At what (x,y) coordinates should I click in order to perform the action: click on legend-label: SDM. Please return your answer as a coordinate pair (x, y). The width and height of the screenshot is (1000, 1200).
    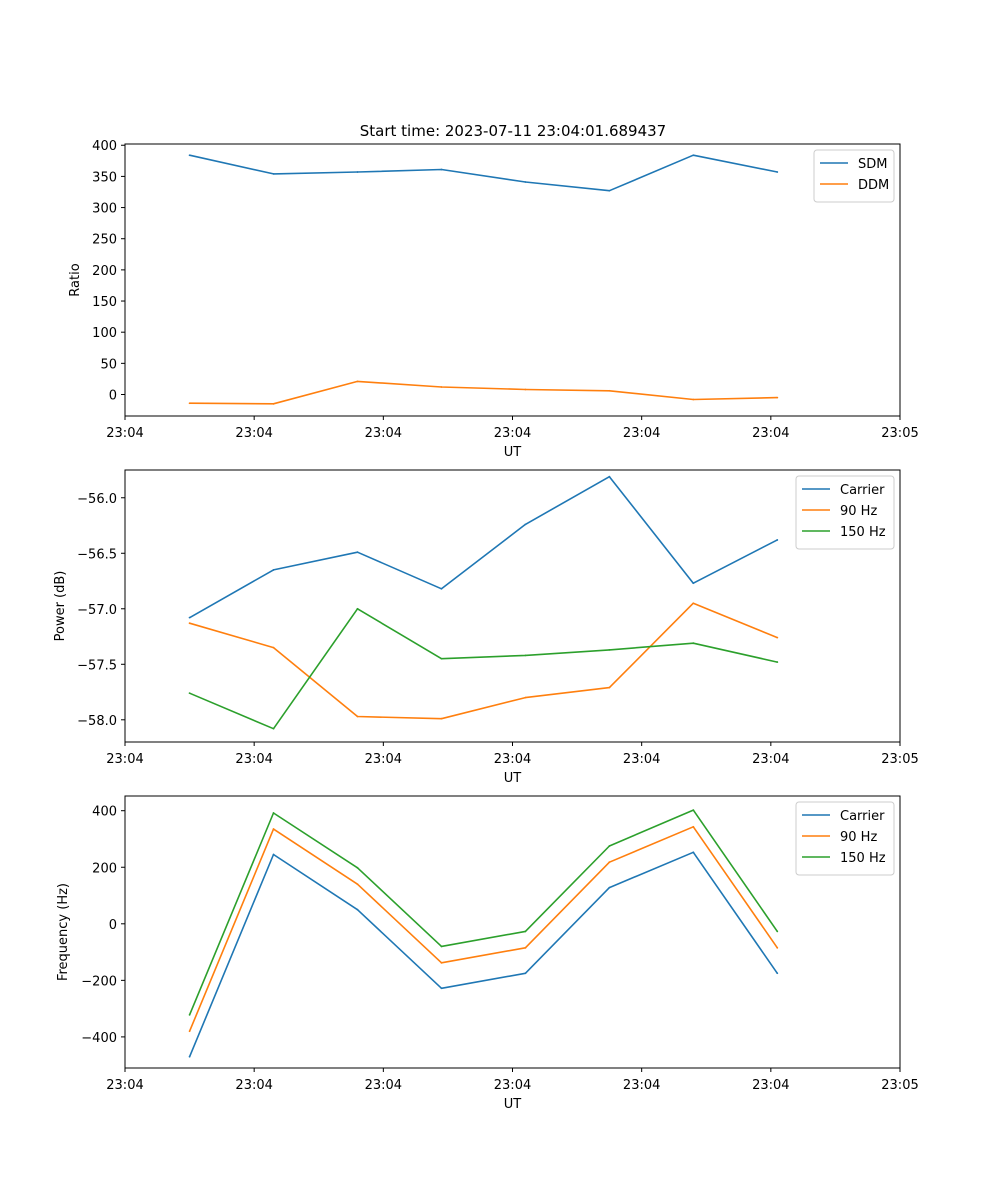
    Looking at the image, I should click on (872, 164).